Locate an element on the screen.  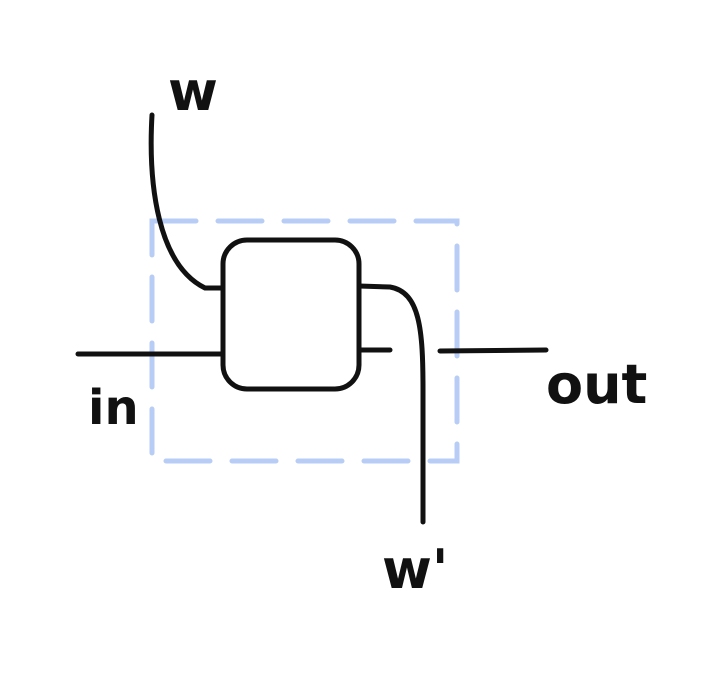
bottom-wire is located at coordinates (391, 404).